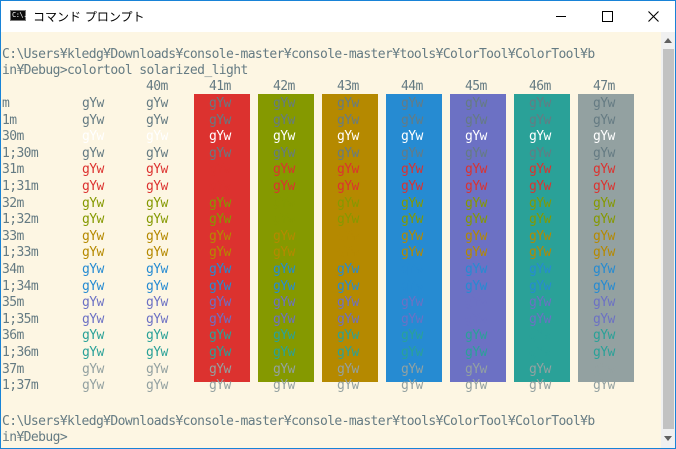 The image size is (676, 449). What do you see at coordinates (125, 70) in the screenshot?
I see `prompt-line: in¥Debug>colortool solarized_light` at bounding box center [125, 70].